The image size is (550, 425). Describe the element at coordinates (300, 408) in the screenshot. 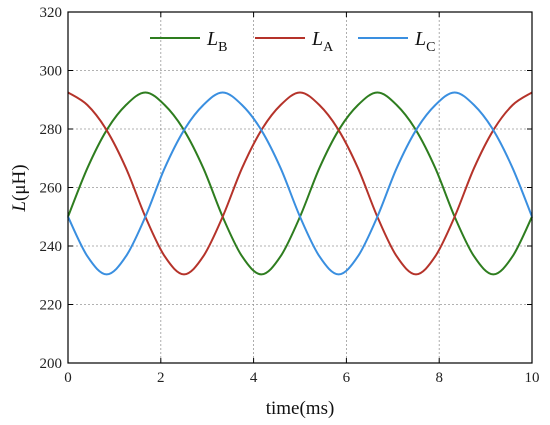

I see `x-axis-title: time(ms)` at that location.